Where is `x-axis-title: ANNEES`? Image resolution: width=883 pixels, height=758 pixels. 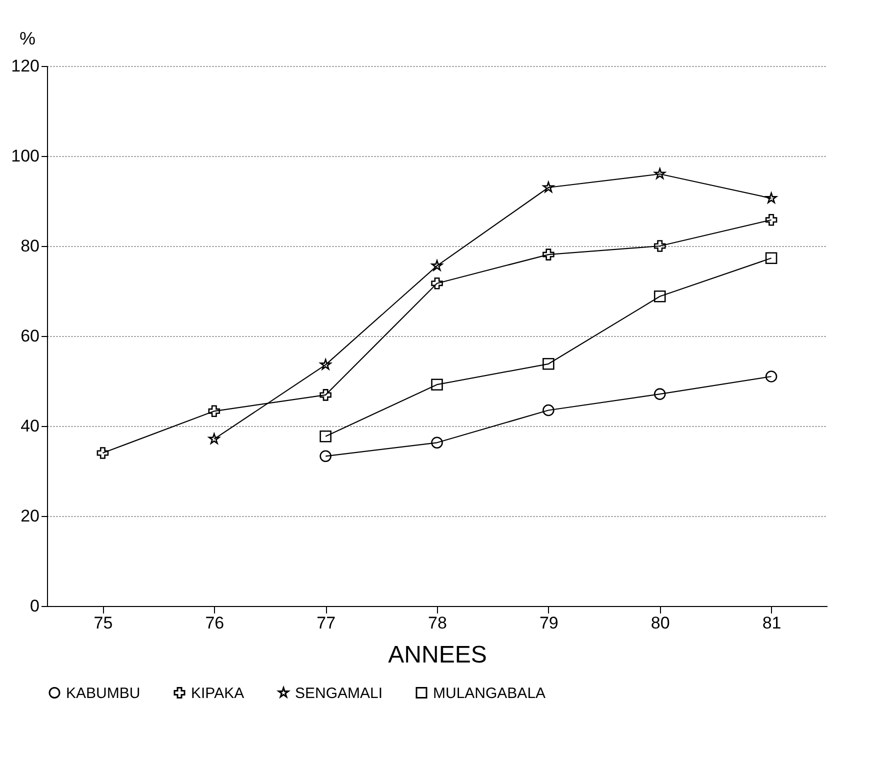 x-axis-title: ANNEES is located at coordinates (437, 655).